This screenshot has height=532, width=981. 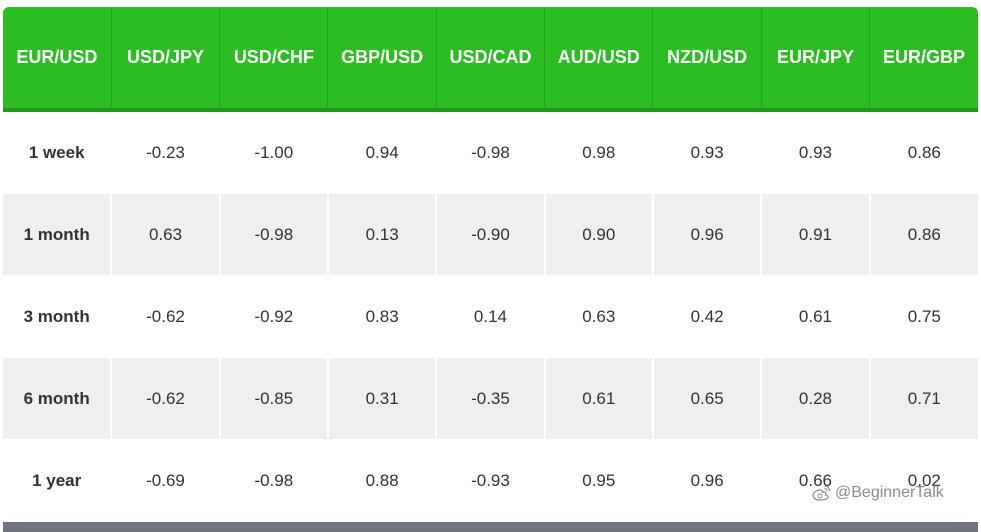 What do you see at coordinates (165, 152) in the screenshot?
I see `table-cell: -0.23` at bounding box center [165, 152].